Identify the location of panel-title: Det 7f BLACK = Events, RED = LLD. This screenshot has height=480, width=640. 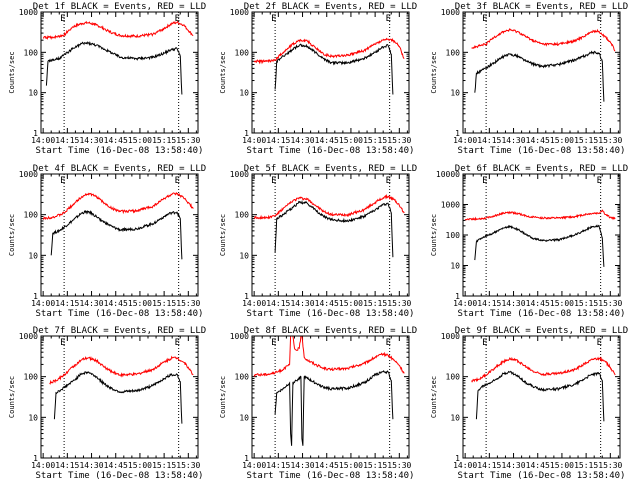
(119, 331).